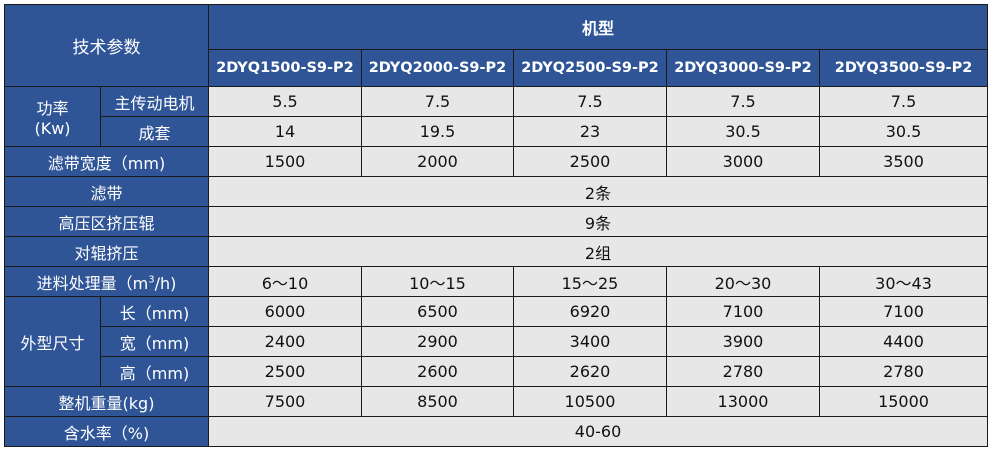 The height and width of the screenshot is (452, 991). I want to click on cell: 2000, so click(437, 161).